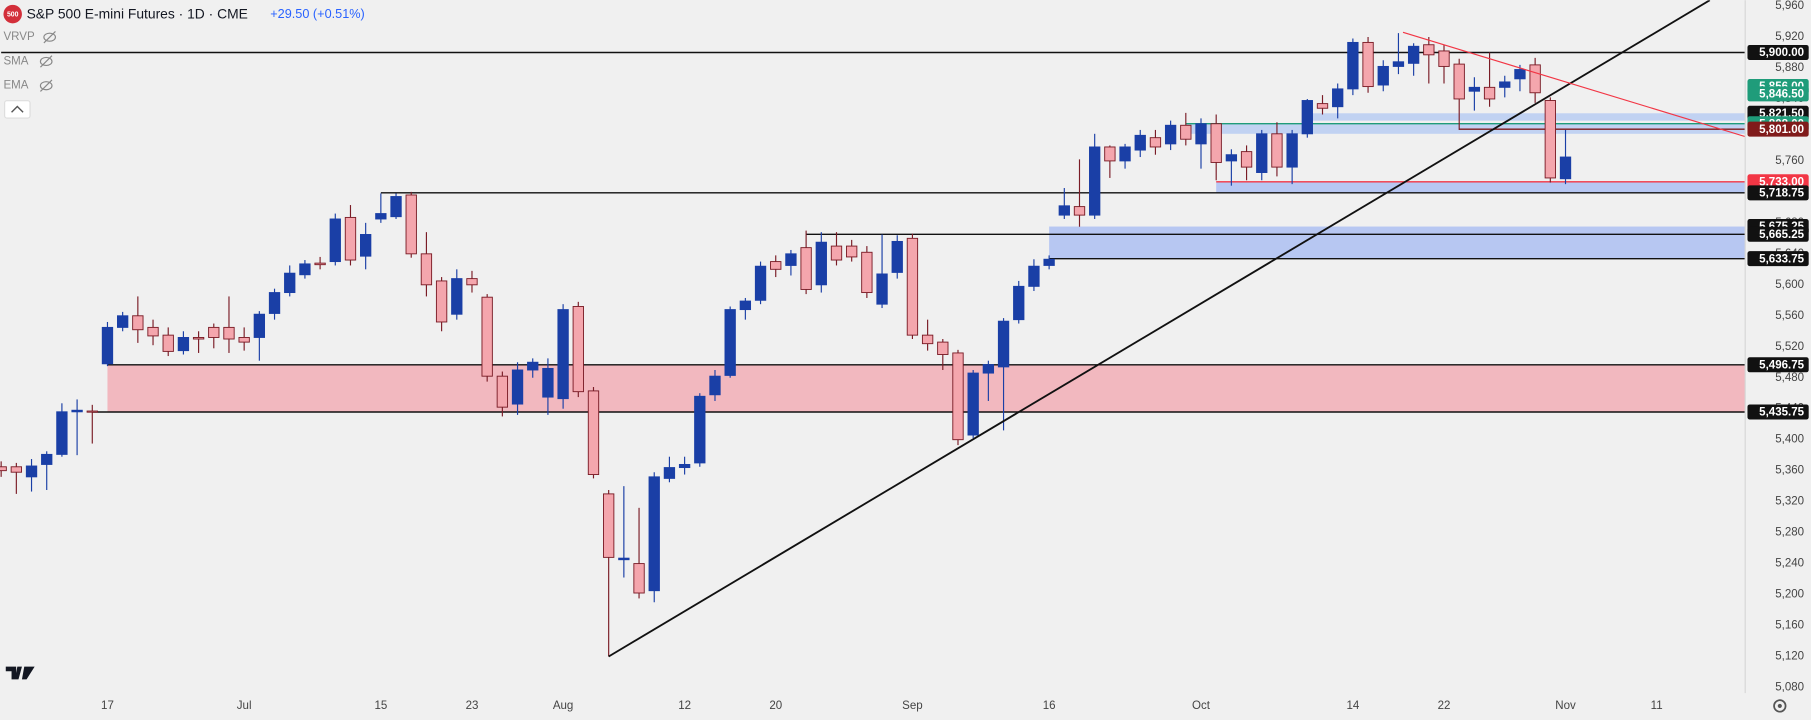 Image resolution: width=1811 pixels, height=720 pixels. I want to click on indicator-name: VRVP, so click(19, 37).